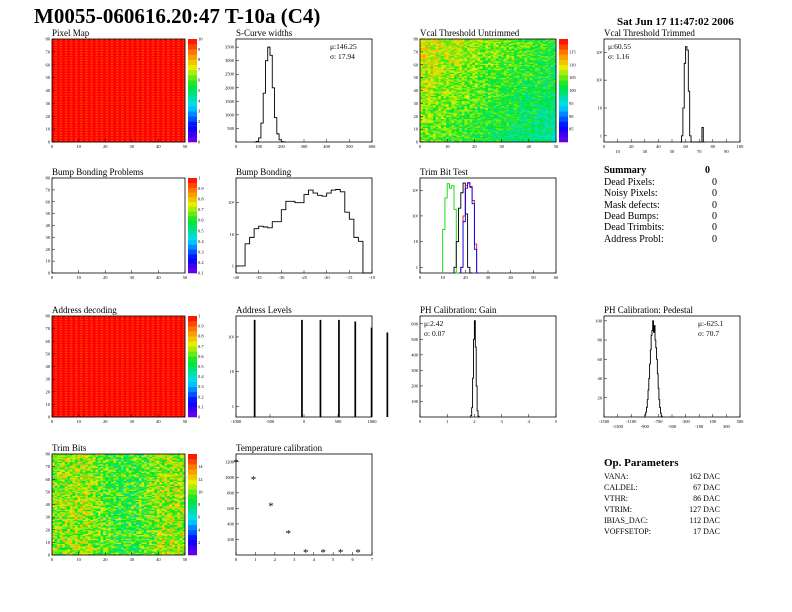 The height and width of the screenshot is (612, 792). What do you see at coordinates (105, 146) in the screenshot?
I see `x-tick-label: 20` at bounding box center [105, 146].